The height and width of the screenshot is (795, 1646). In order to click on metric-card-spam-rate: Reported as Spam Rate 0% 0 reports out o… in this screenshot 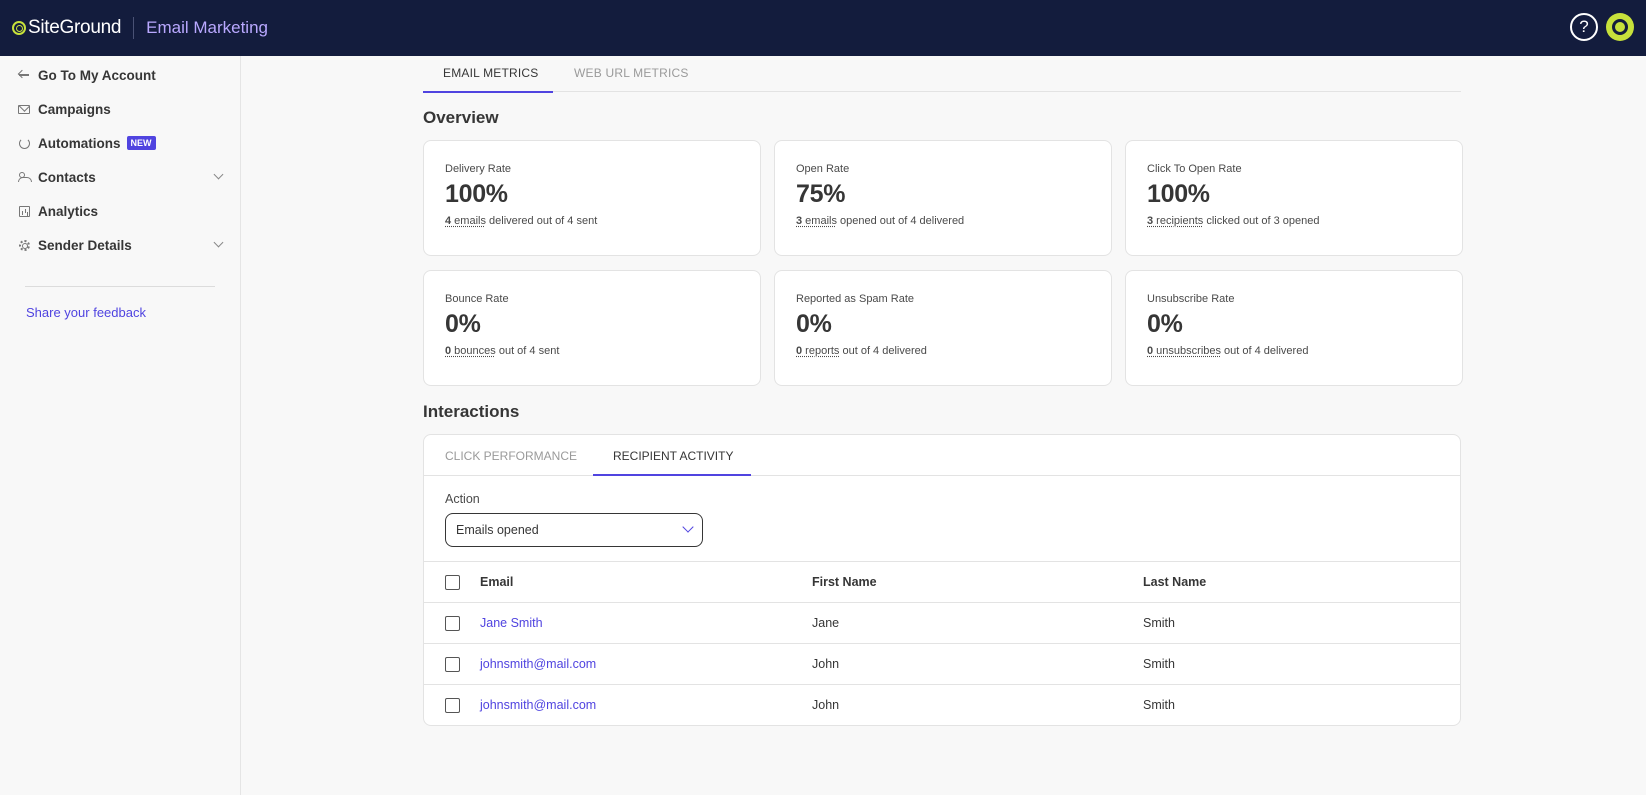, I will do `click(943, 328)`.